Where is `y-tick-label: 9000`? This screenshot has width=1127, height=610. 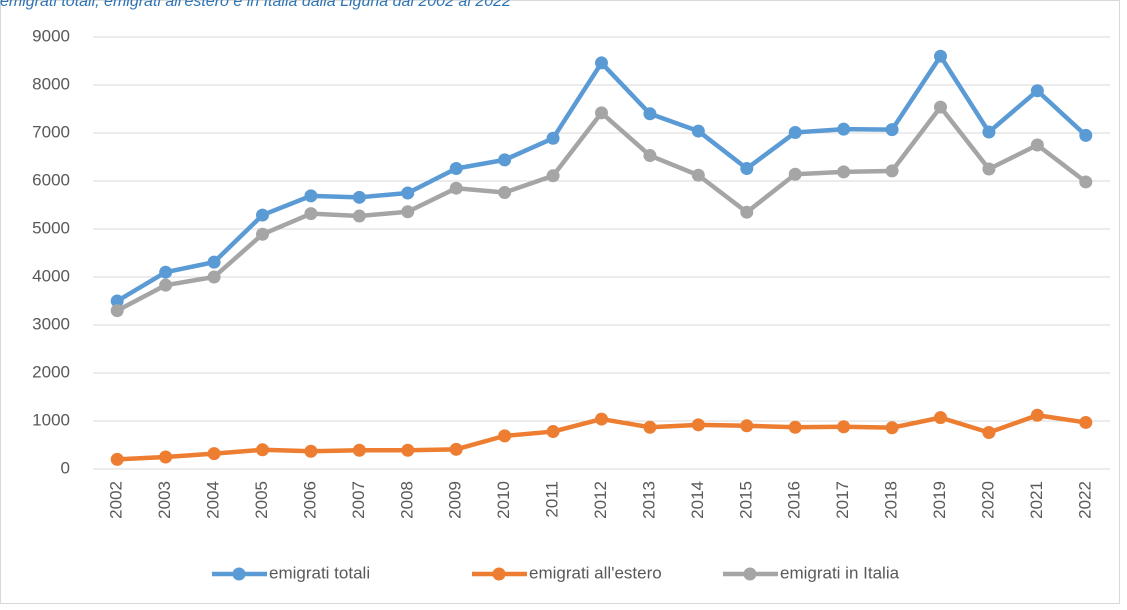 y-tick-label: 9000 is located at coordinates (51, 35).